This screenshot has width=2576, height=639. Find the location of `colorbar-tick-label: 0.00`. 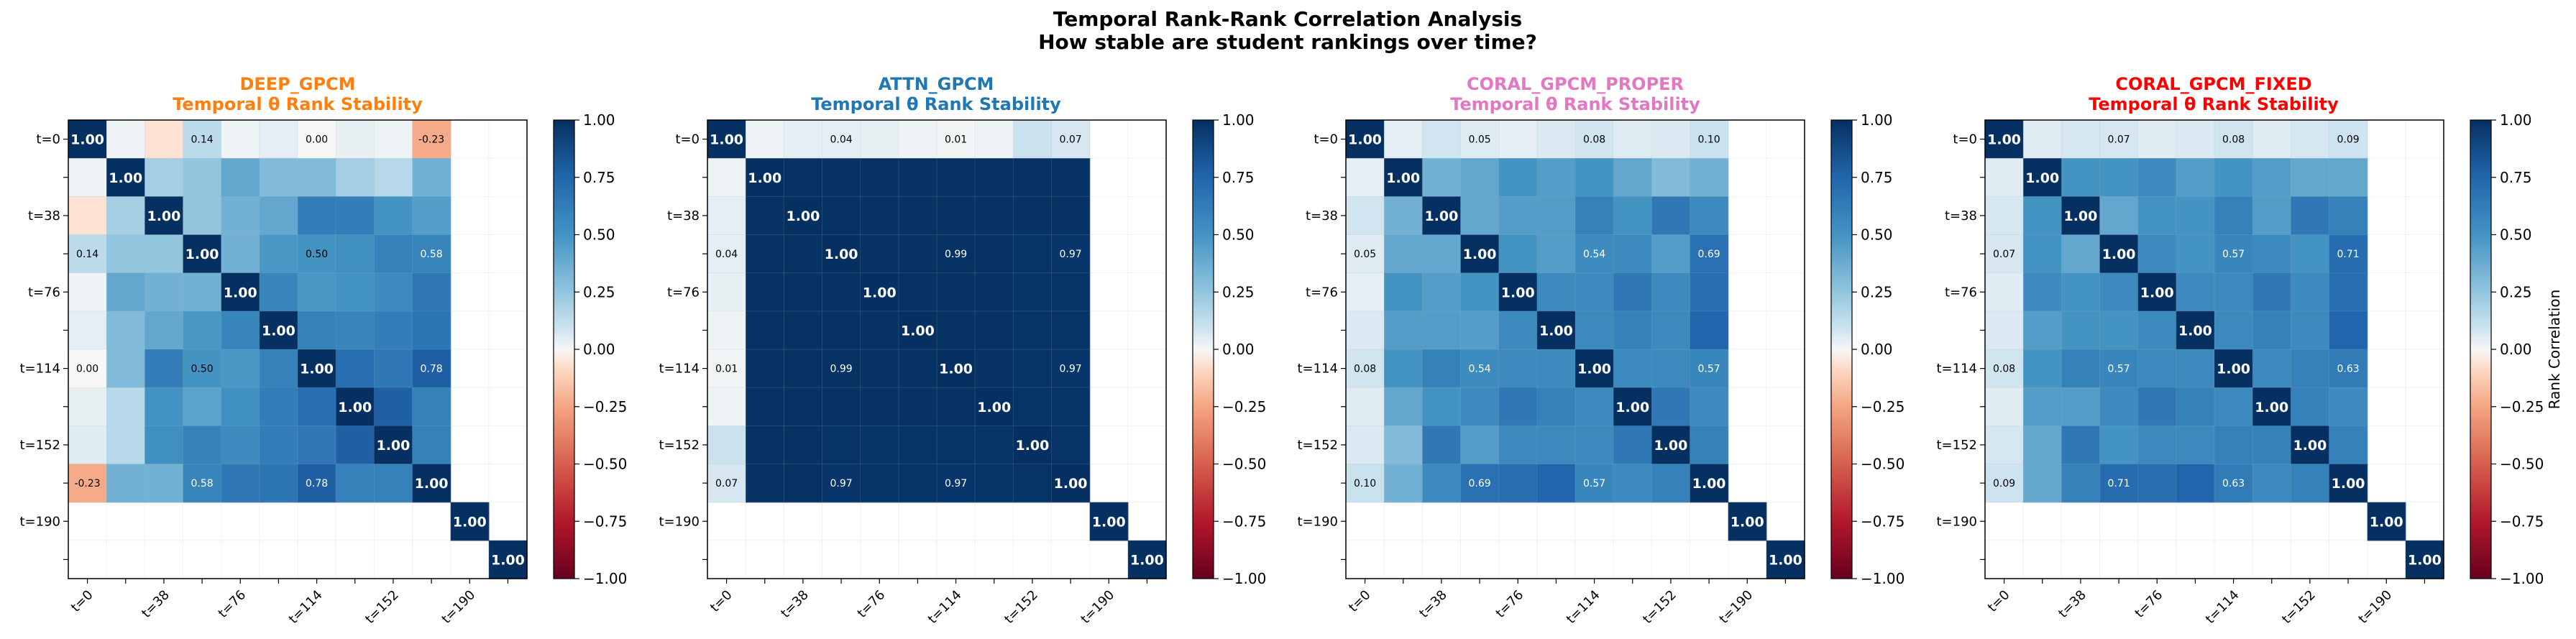

colorbar-tick-label: 0.00 is located at coordinates (1877, 349).